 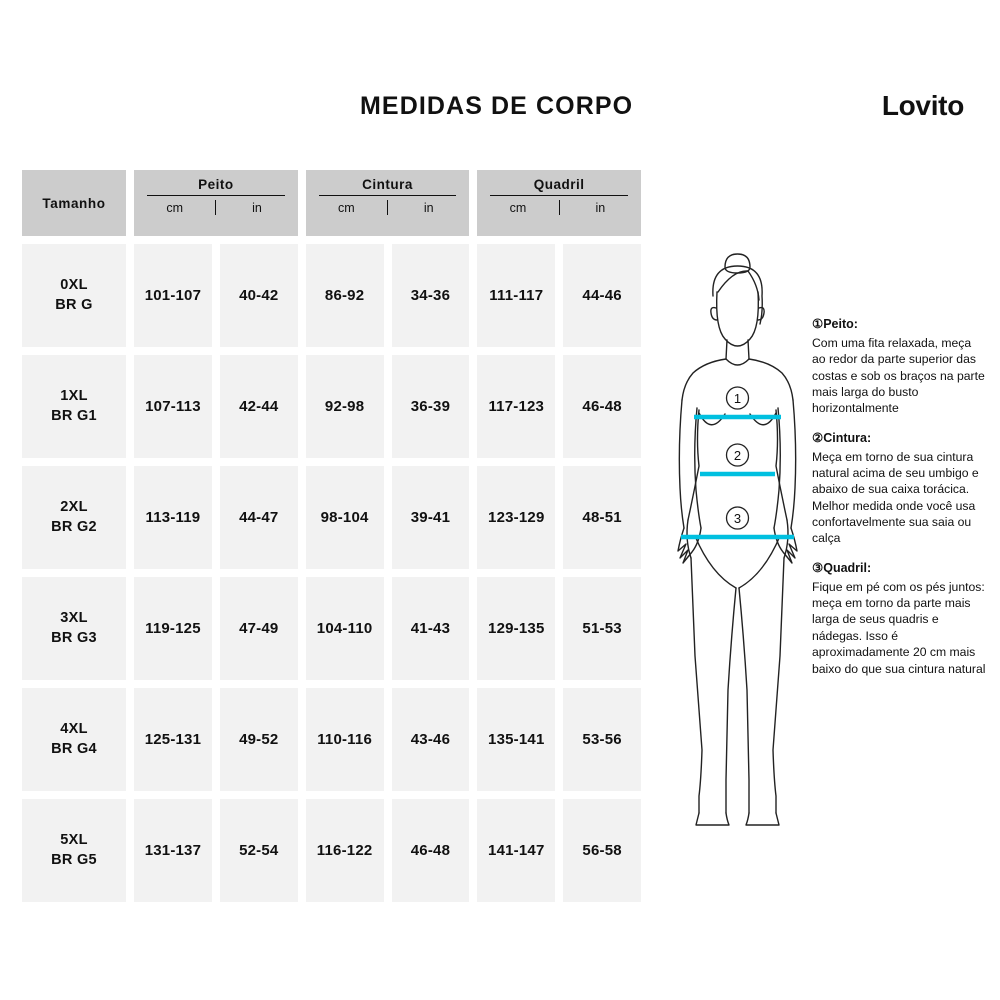 I want to click on instruction-label-peito: Peito:, so click(x=840, y=324).